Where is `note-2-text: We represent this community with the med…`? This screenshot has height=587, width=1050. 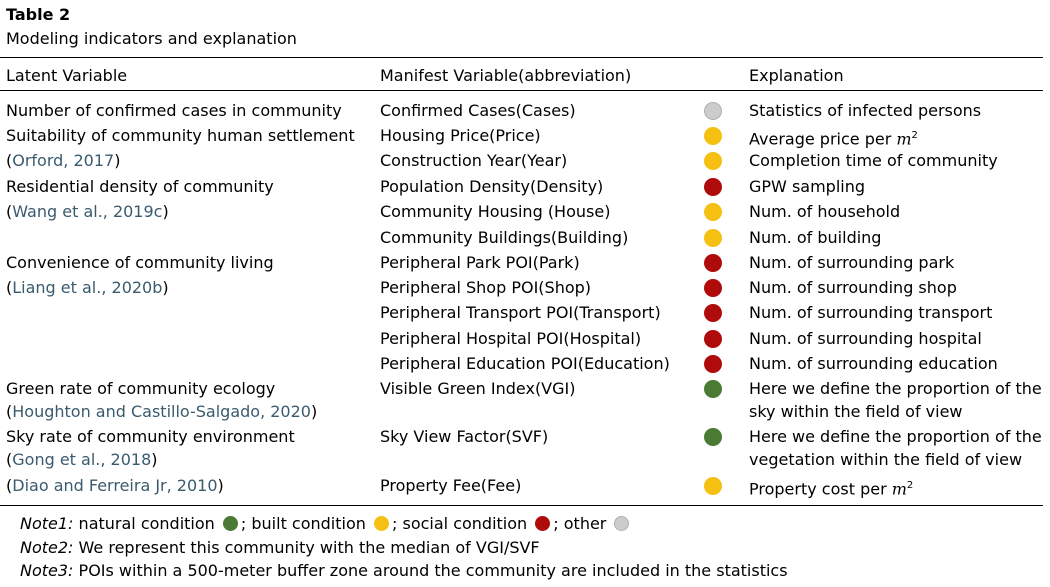 note-2-text: We represent this community with the med… is located at coordinates (309, 547).